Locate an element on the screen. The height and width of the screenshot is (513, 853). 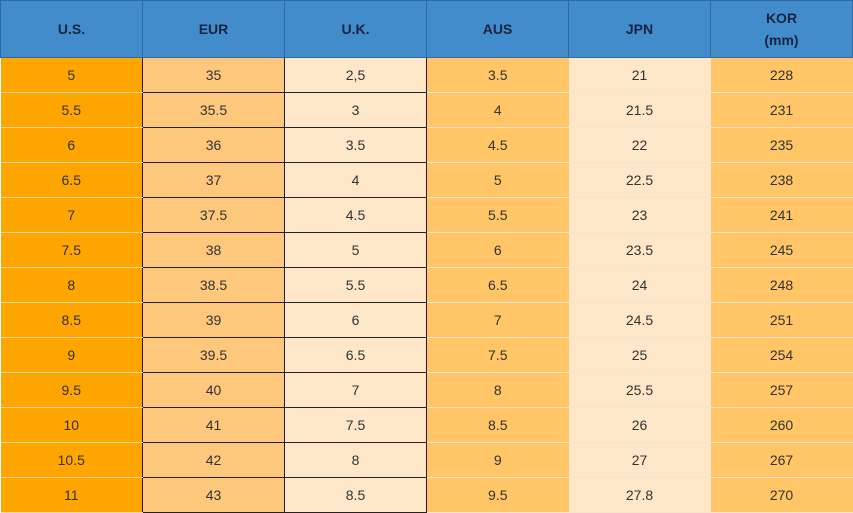
table-cell: 251 is located at coordinates (781, 320).